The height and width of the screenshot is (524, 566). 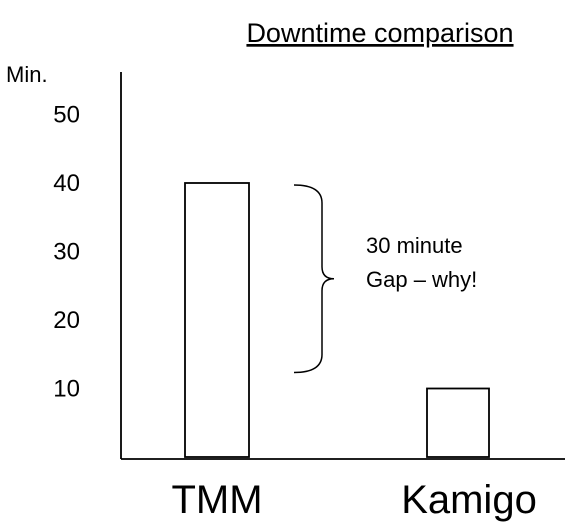 I want to click on category-label: TMM, so click(x=216, y=500).